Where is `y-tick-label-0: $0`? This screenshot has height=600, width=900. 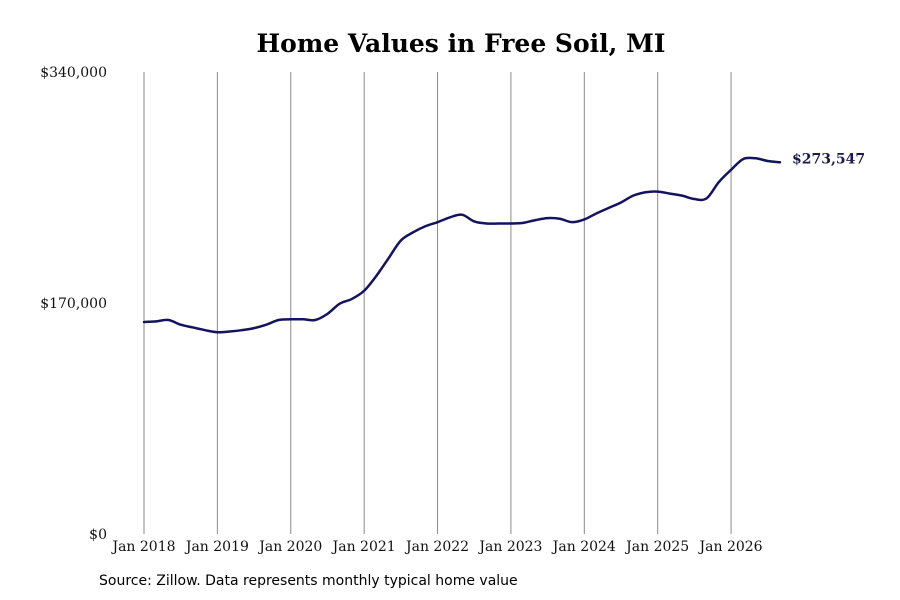
y-tick-label-0: $0 is located at coordinates (98, 535).